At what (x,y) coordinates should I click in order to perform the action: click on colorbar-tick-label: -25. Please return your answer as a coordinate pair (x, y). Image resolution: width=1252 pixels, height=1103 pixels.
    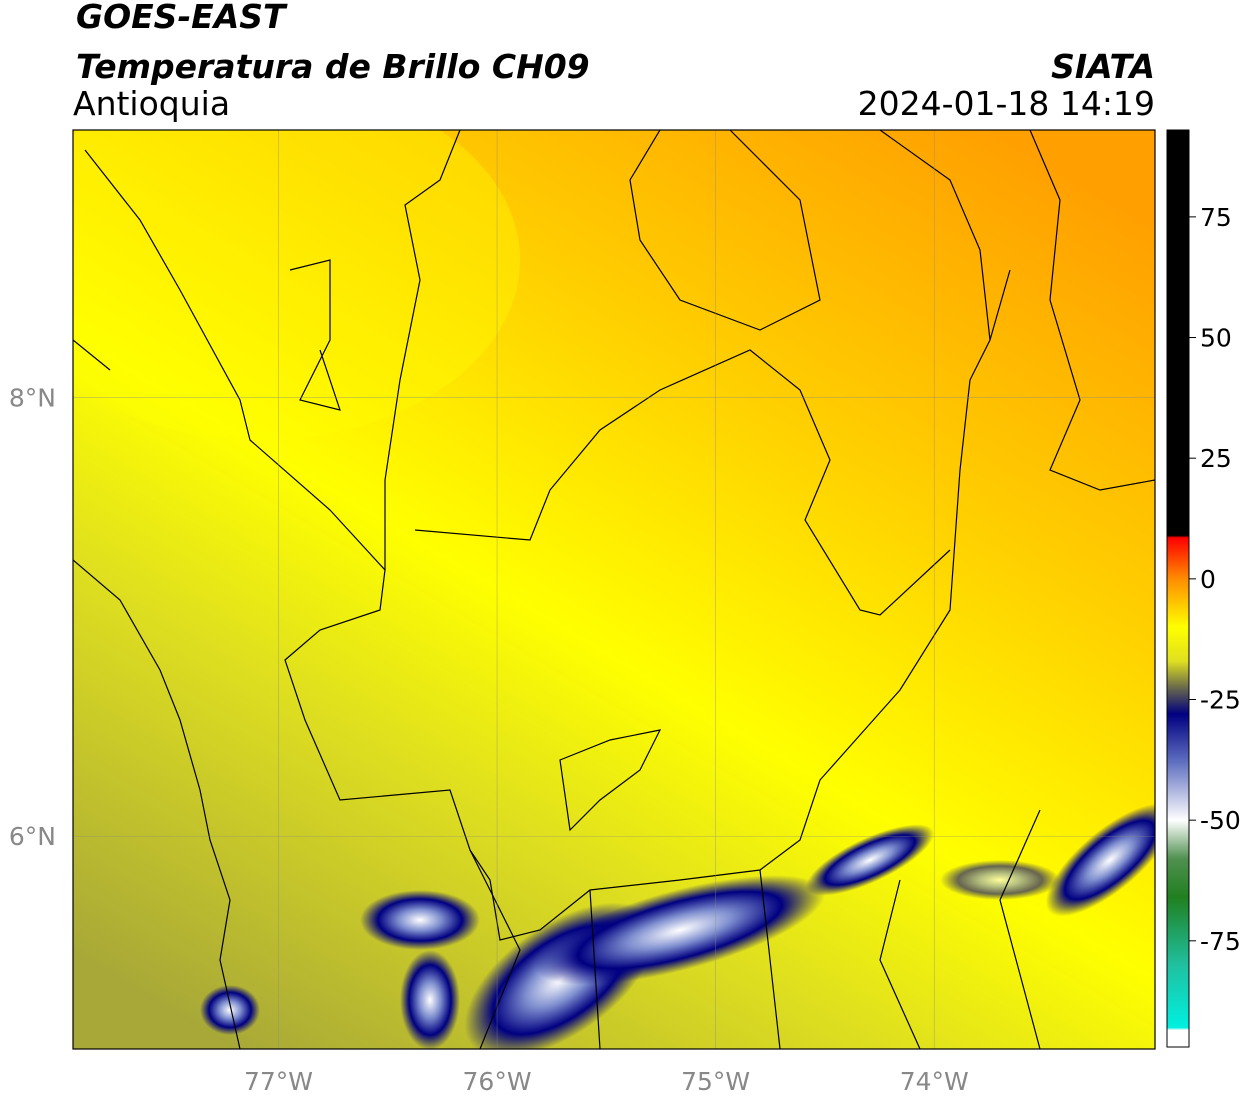
    Looking at the image, I should click on (1220, 700).